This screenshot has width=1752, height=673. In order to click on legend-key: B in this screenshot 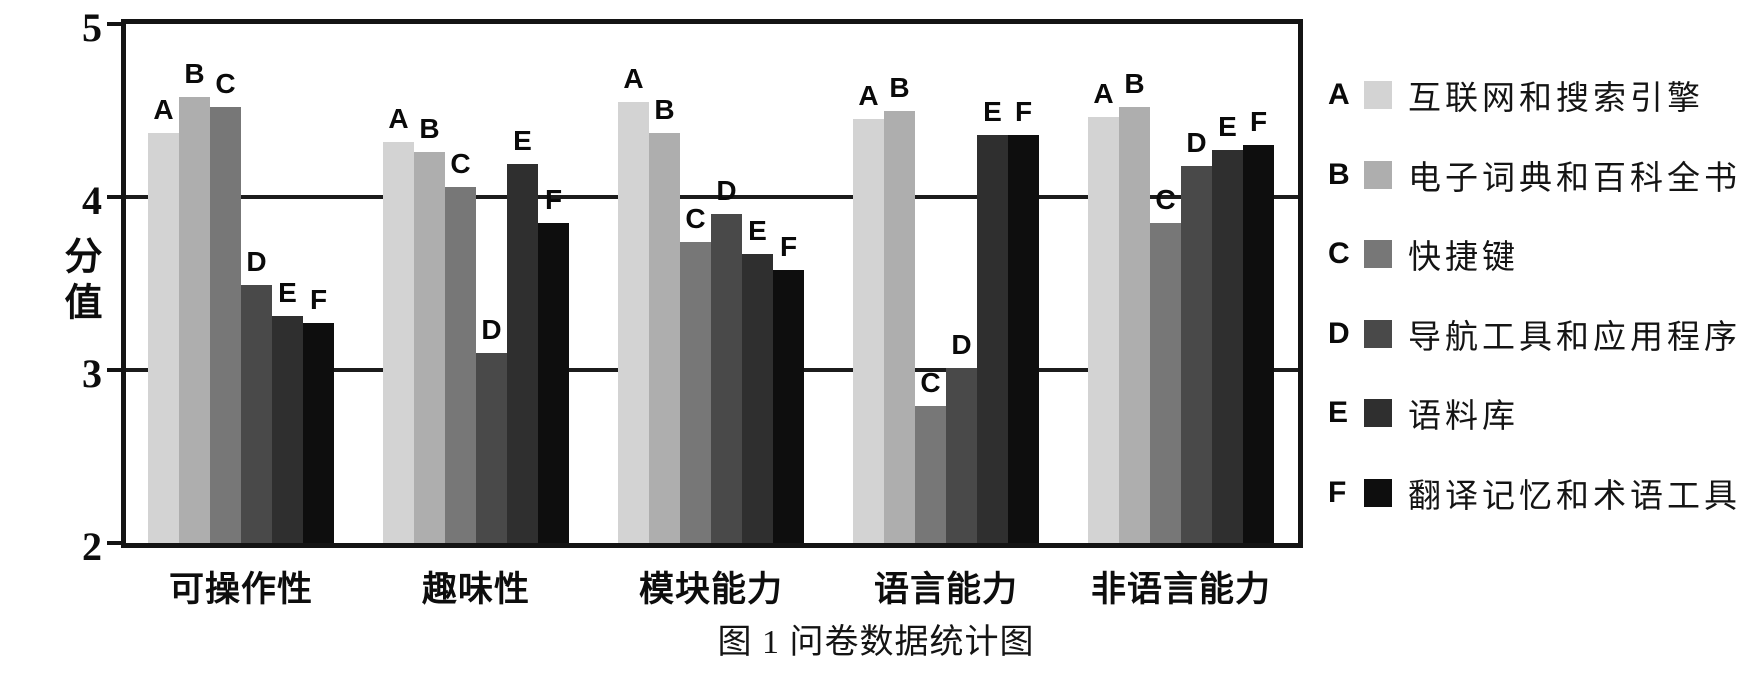, I will do `click(1339, 174)`.